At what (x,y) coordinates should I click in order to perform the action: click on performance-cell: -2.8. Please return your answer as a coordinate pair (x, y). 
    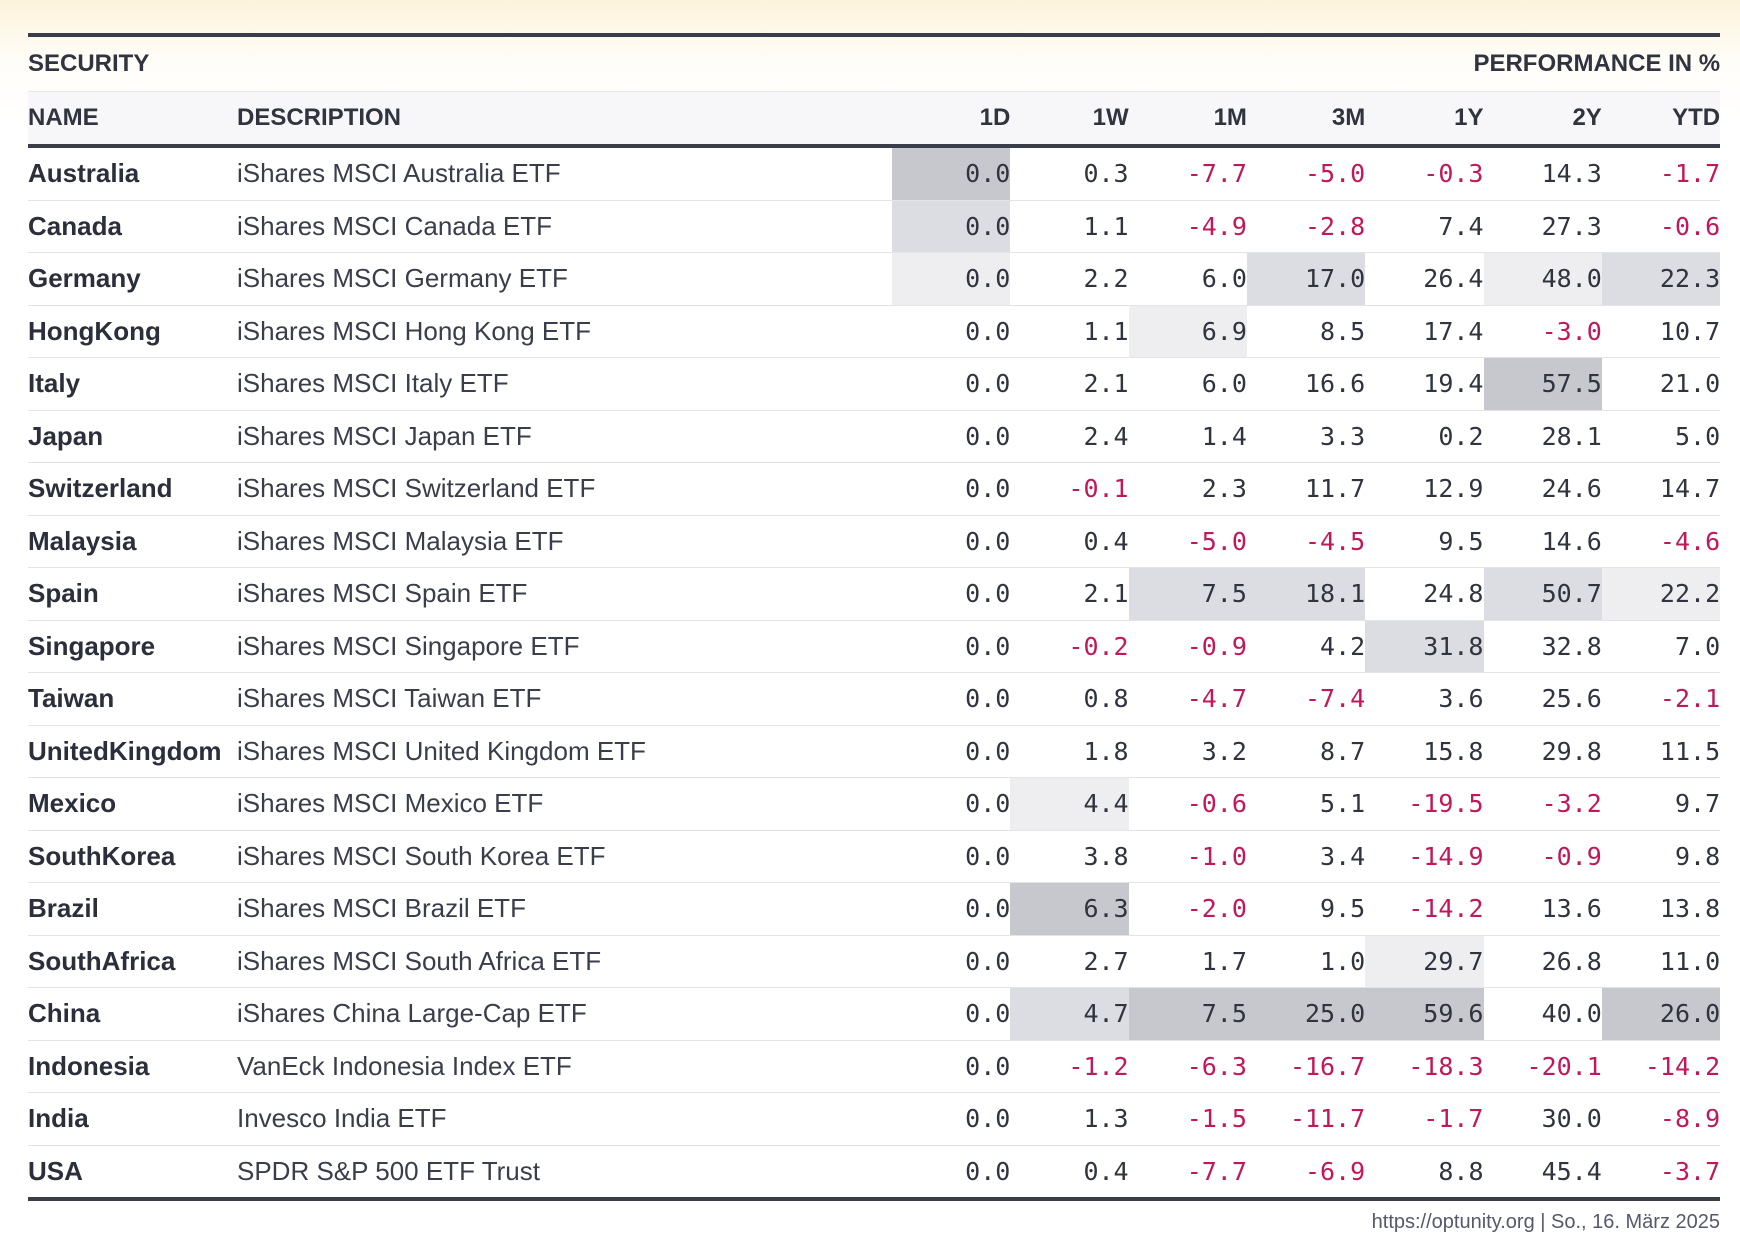
    Looking at the image, I should click on (1306, 226).